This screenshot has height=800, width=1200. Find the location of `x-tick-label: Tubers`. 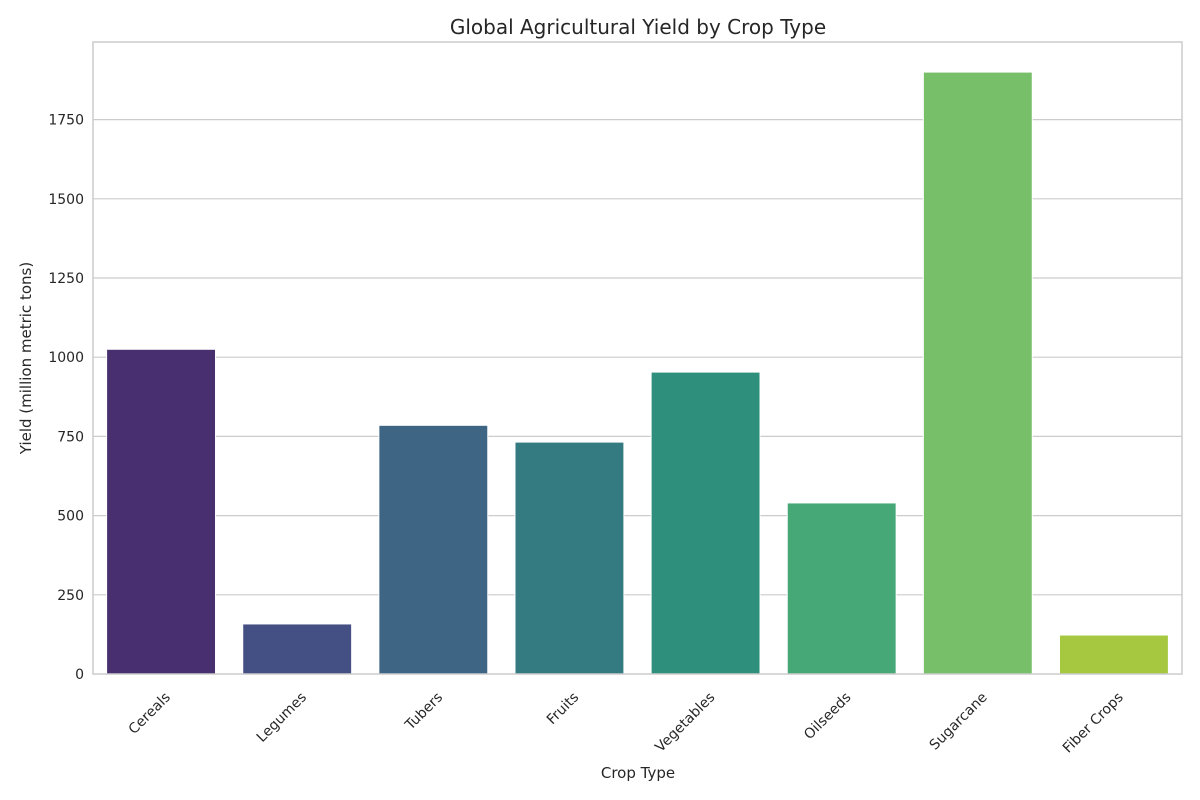

x-tick-label: Tubers is located at coordinates (424, 712).